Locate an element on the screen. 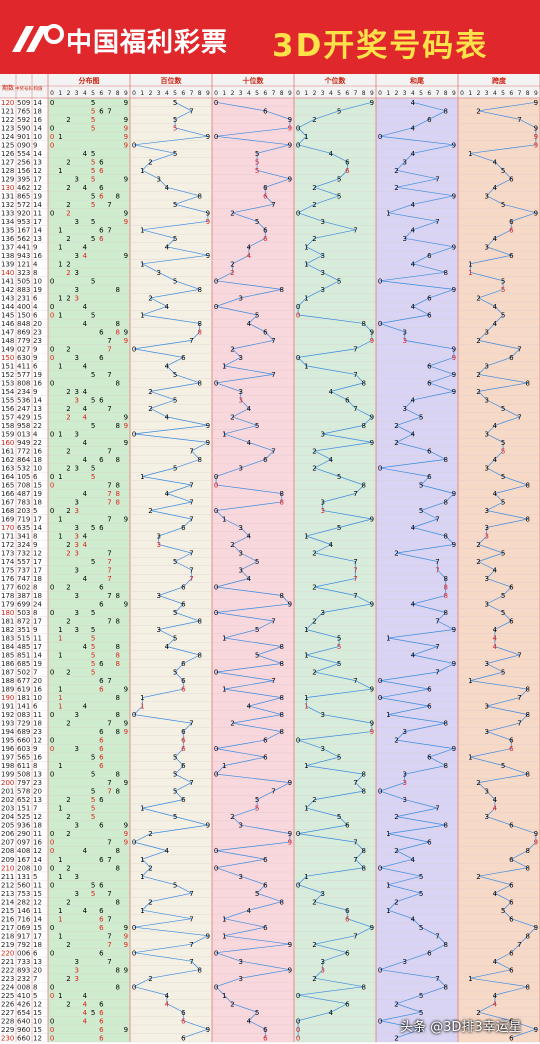  sum-tail-mark: 9 is located at coordinates (454, 358).